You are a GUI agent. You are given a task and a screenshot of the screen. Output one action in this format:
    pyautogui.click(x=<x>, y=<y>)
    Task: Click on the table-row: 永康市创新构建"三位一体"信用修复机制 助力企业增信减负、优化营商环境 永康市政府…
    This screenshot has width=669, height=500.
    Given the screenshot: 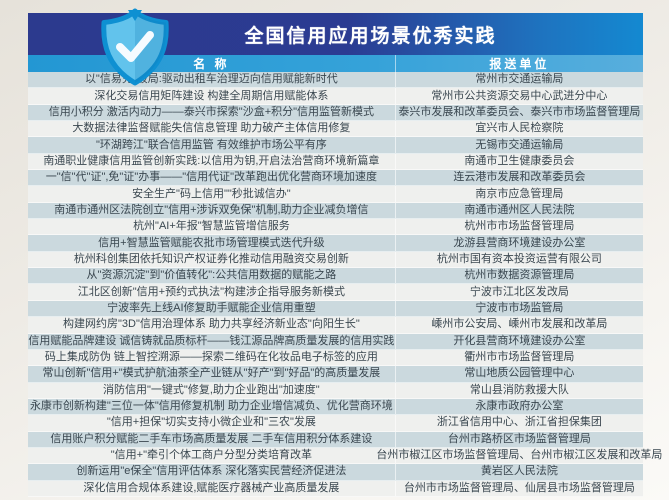 What is the action you would take?
    pyautogui.click(x=335, y=407)
    